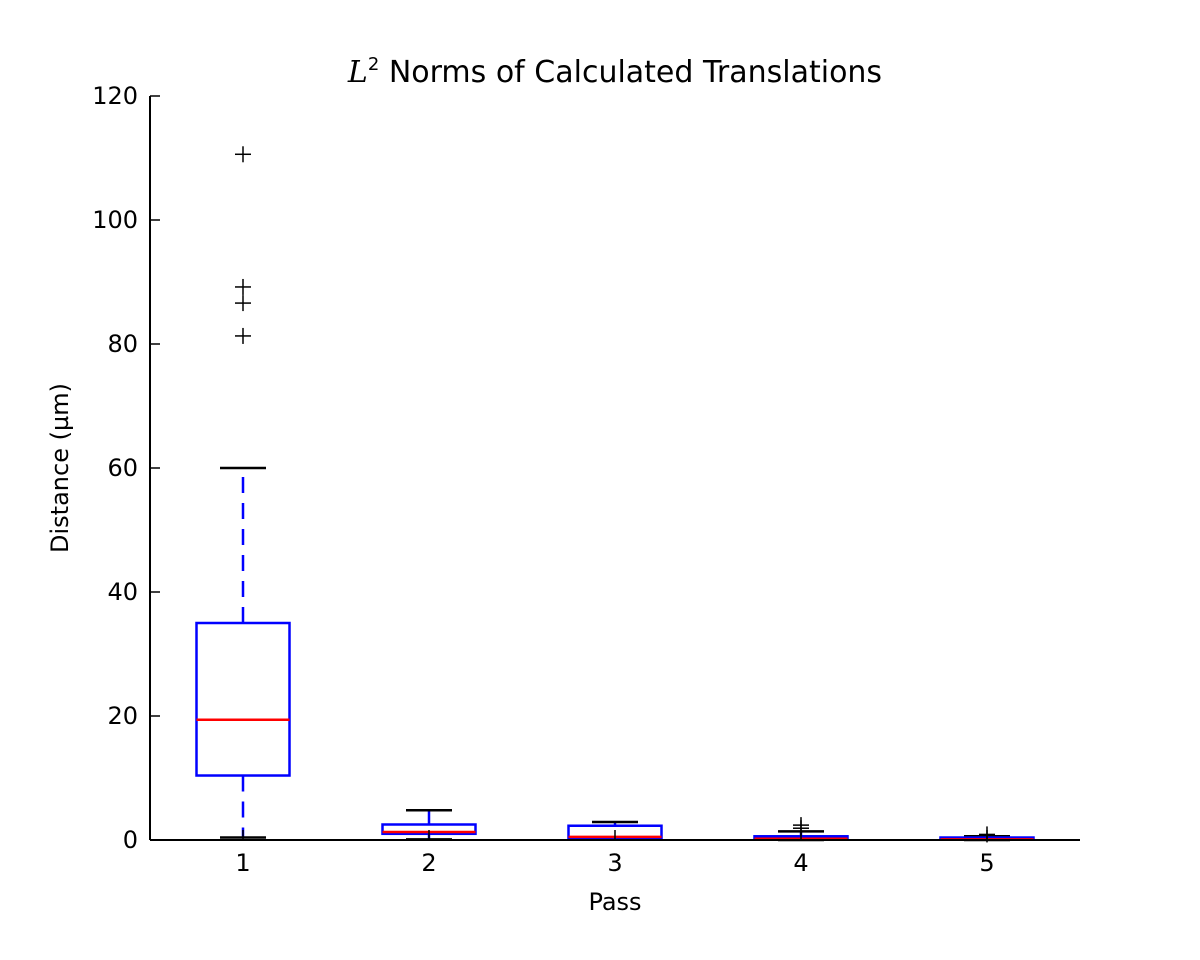 The image size is (1200, 960). I want to click on y-tick-label: 60, so click(122, 468).